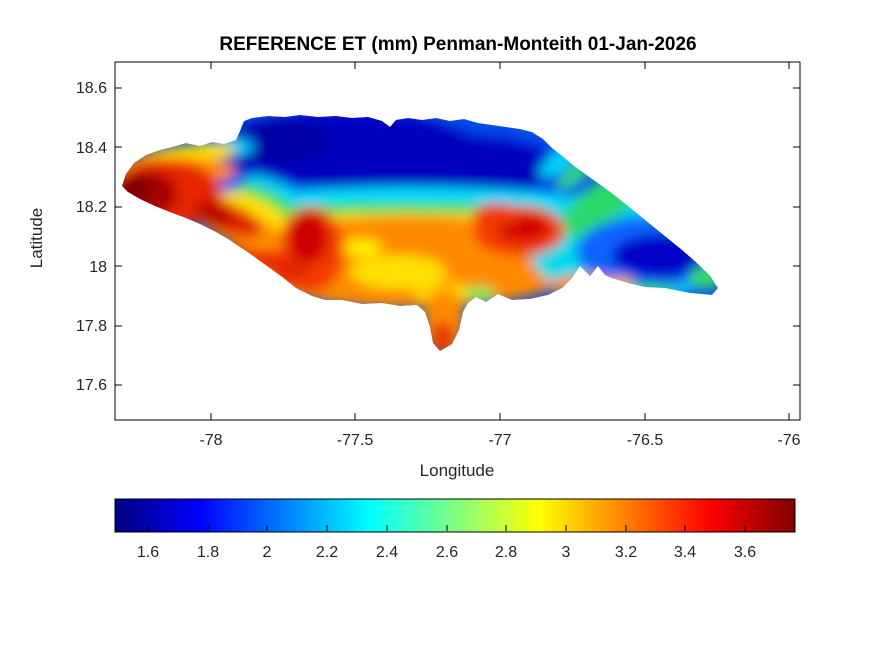  What do you see at coordinates (506, 552) in the screenshot?
I see `colorbar-tick-label: 2.8` at bounding box center [506, 552].